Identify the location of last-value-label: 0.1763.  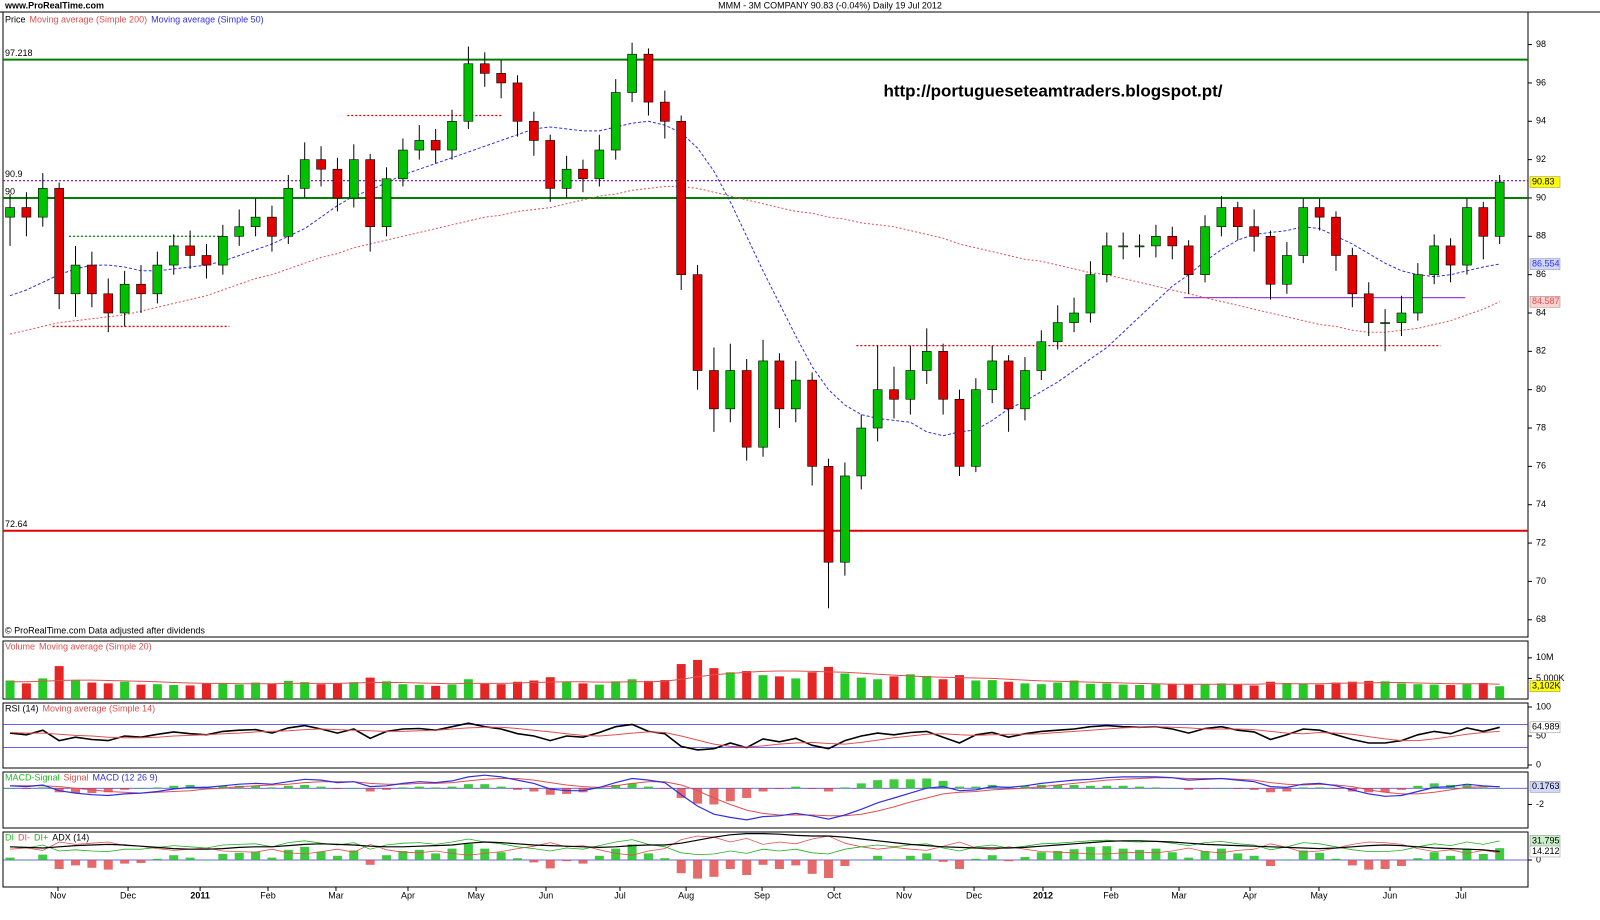
(1546, 786).